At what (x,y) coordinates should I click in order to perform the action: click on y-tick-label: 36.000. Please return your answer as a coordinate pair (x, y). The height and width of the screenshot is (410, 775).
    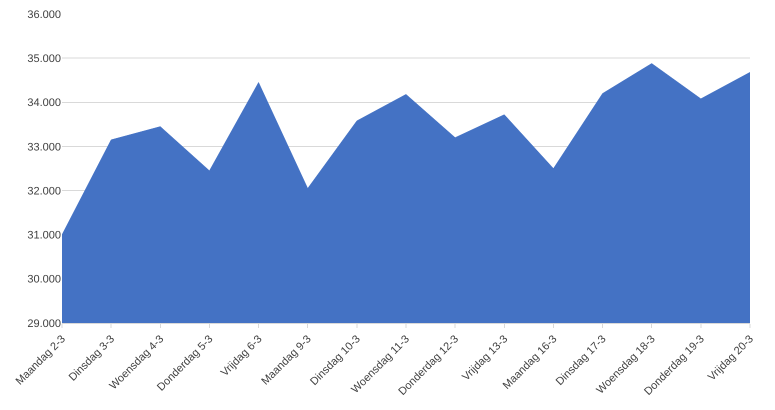
    Looking at the image, I should click on (44, 14).